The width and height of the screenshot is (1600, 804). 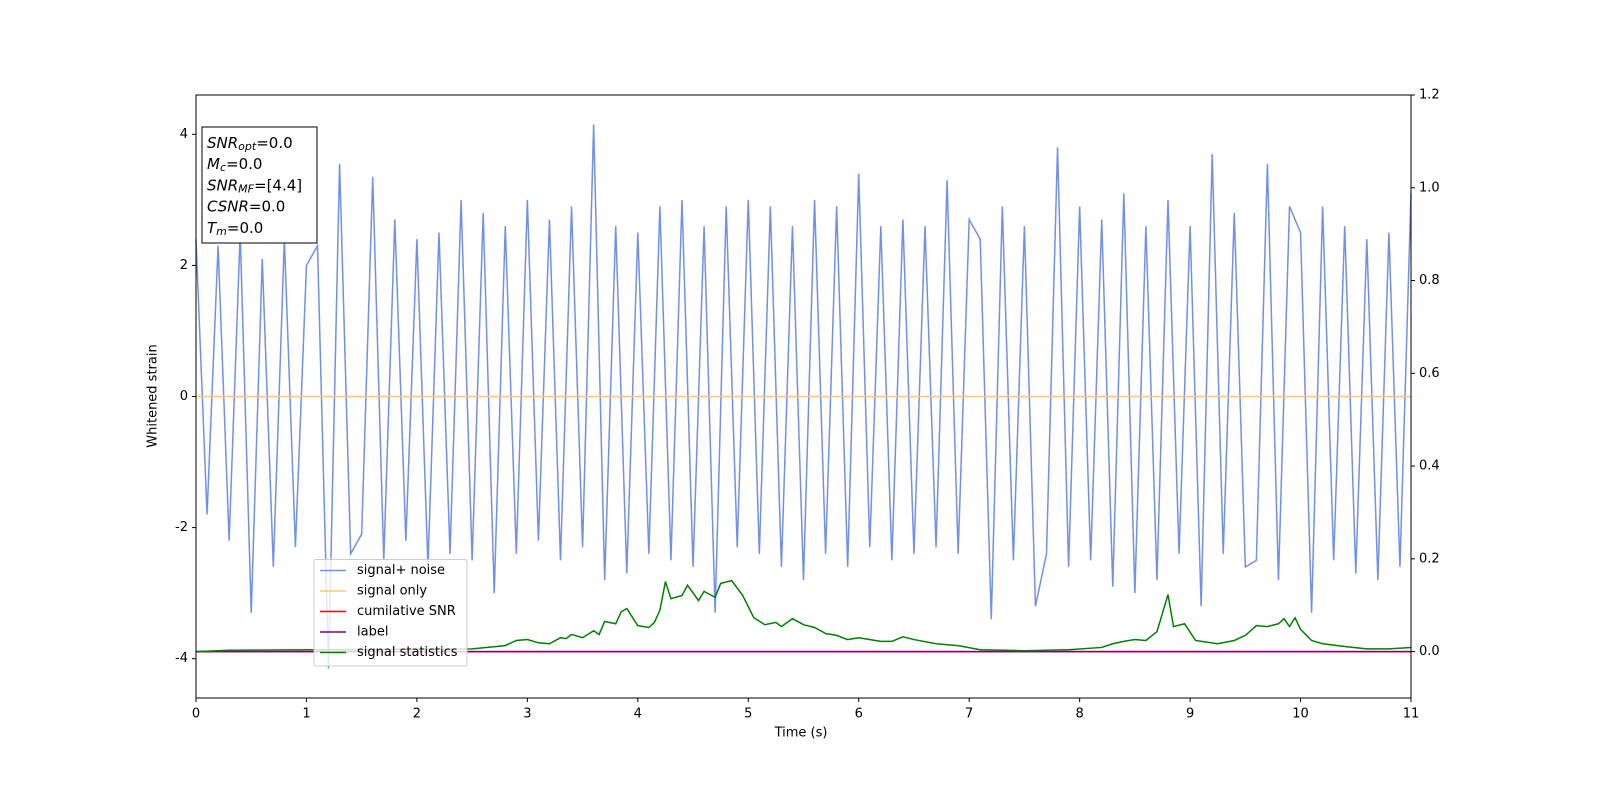 I want to click on x-tick-label: 6, so click(x=859, y=714).